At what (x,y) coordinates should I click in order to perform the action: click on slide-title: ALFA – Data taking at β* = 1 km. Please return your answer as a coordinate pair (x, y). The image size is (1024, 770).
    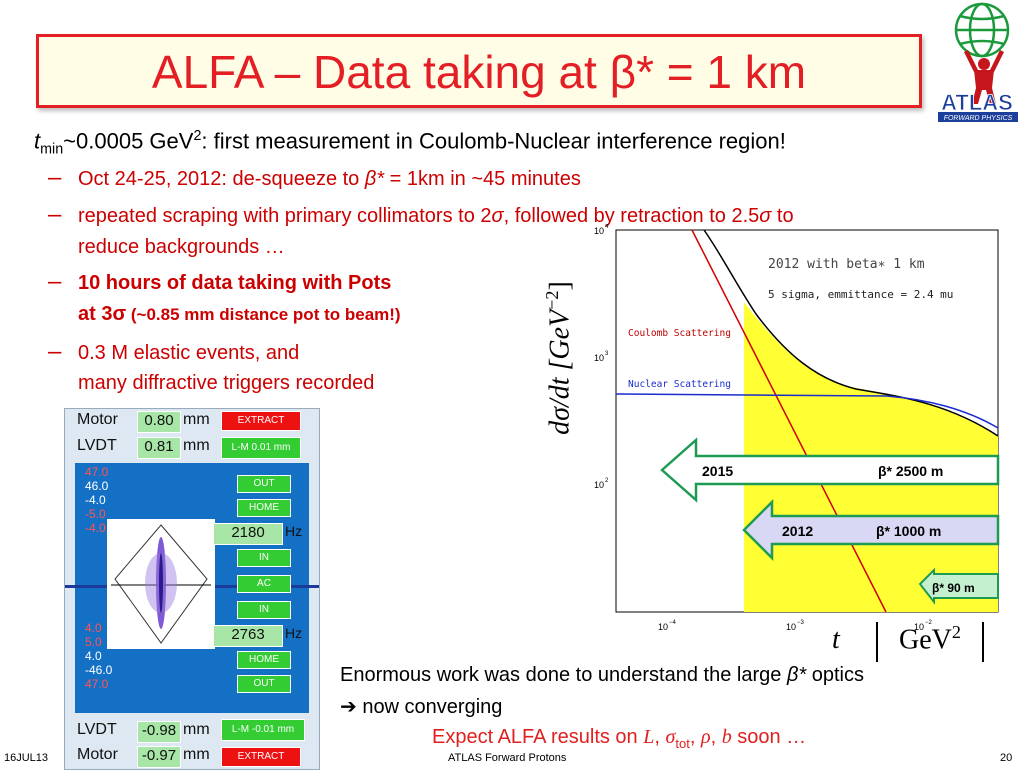
    Looking at the image, I should click on (479, 72).